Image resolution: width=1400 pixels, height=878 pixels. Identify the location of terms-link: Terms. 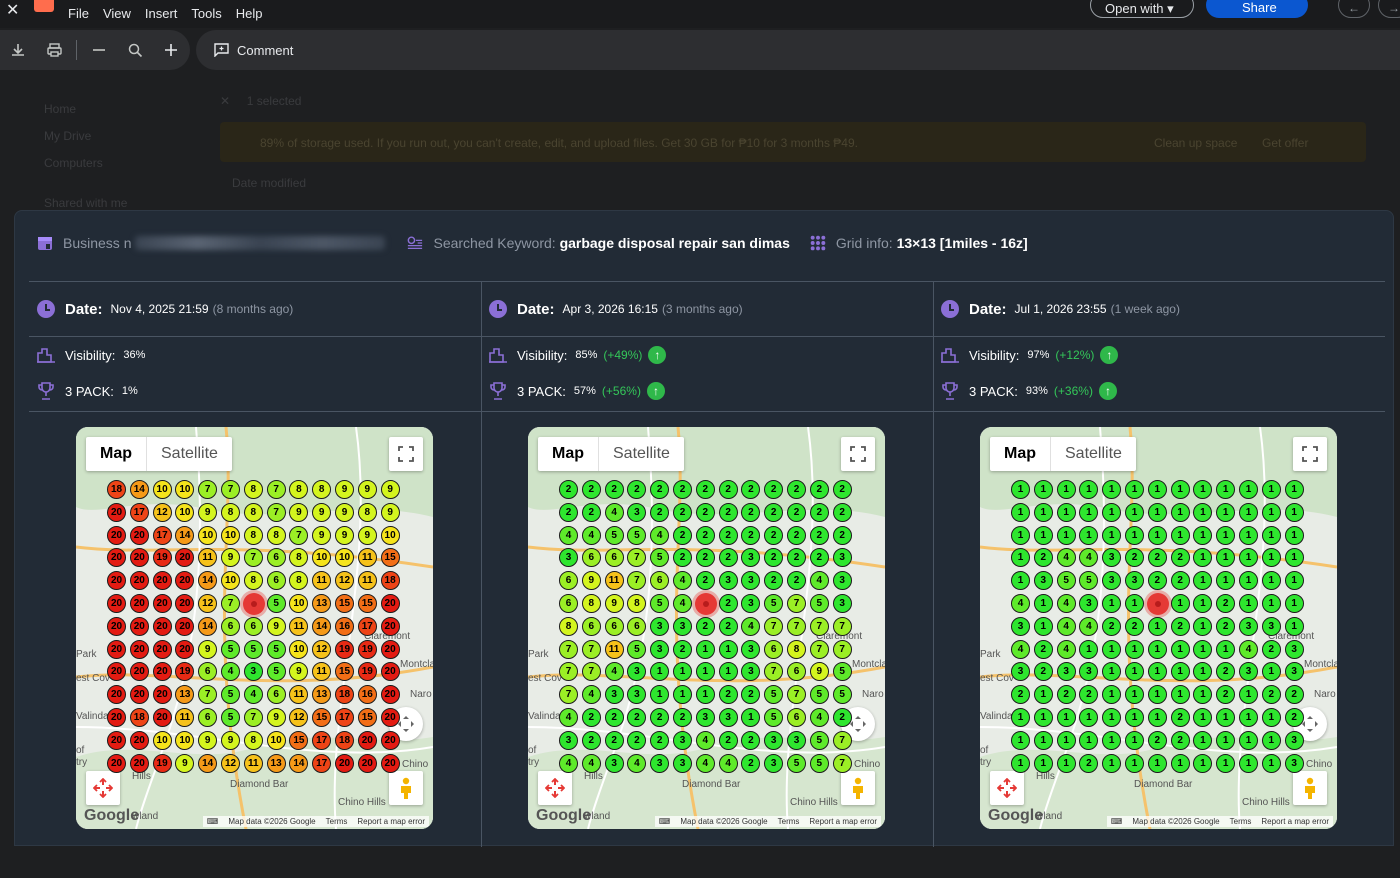
(336, 821).